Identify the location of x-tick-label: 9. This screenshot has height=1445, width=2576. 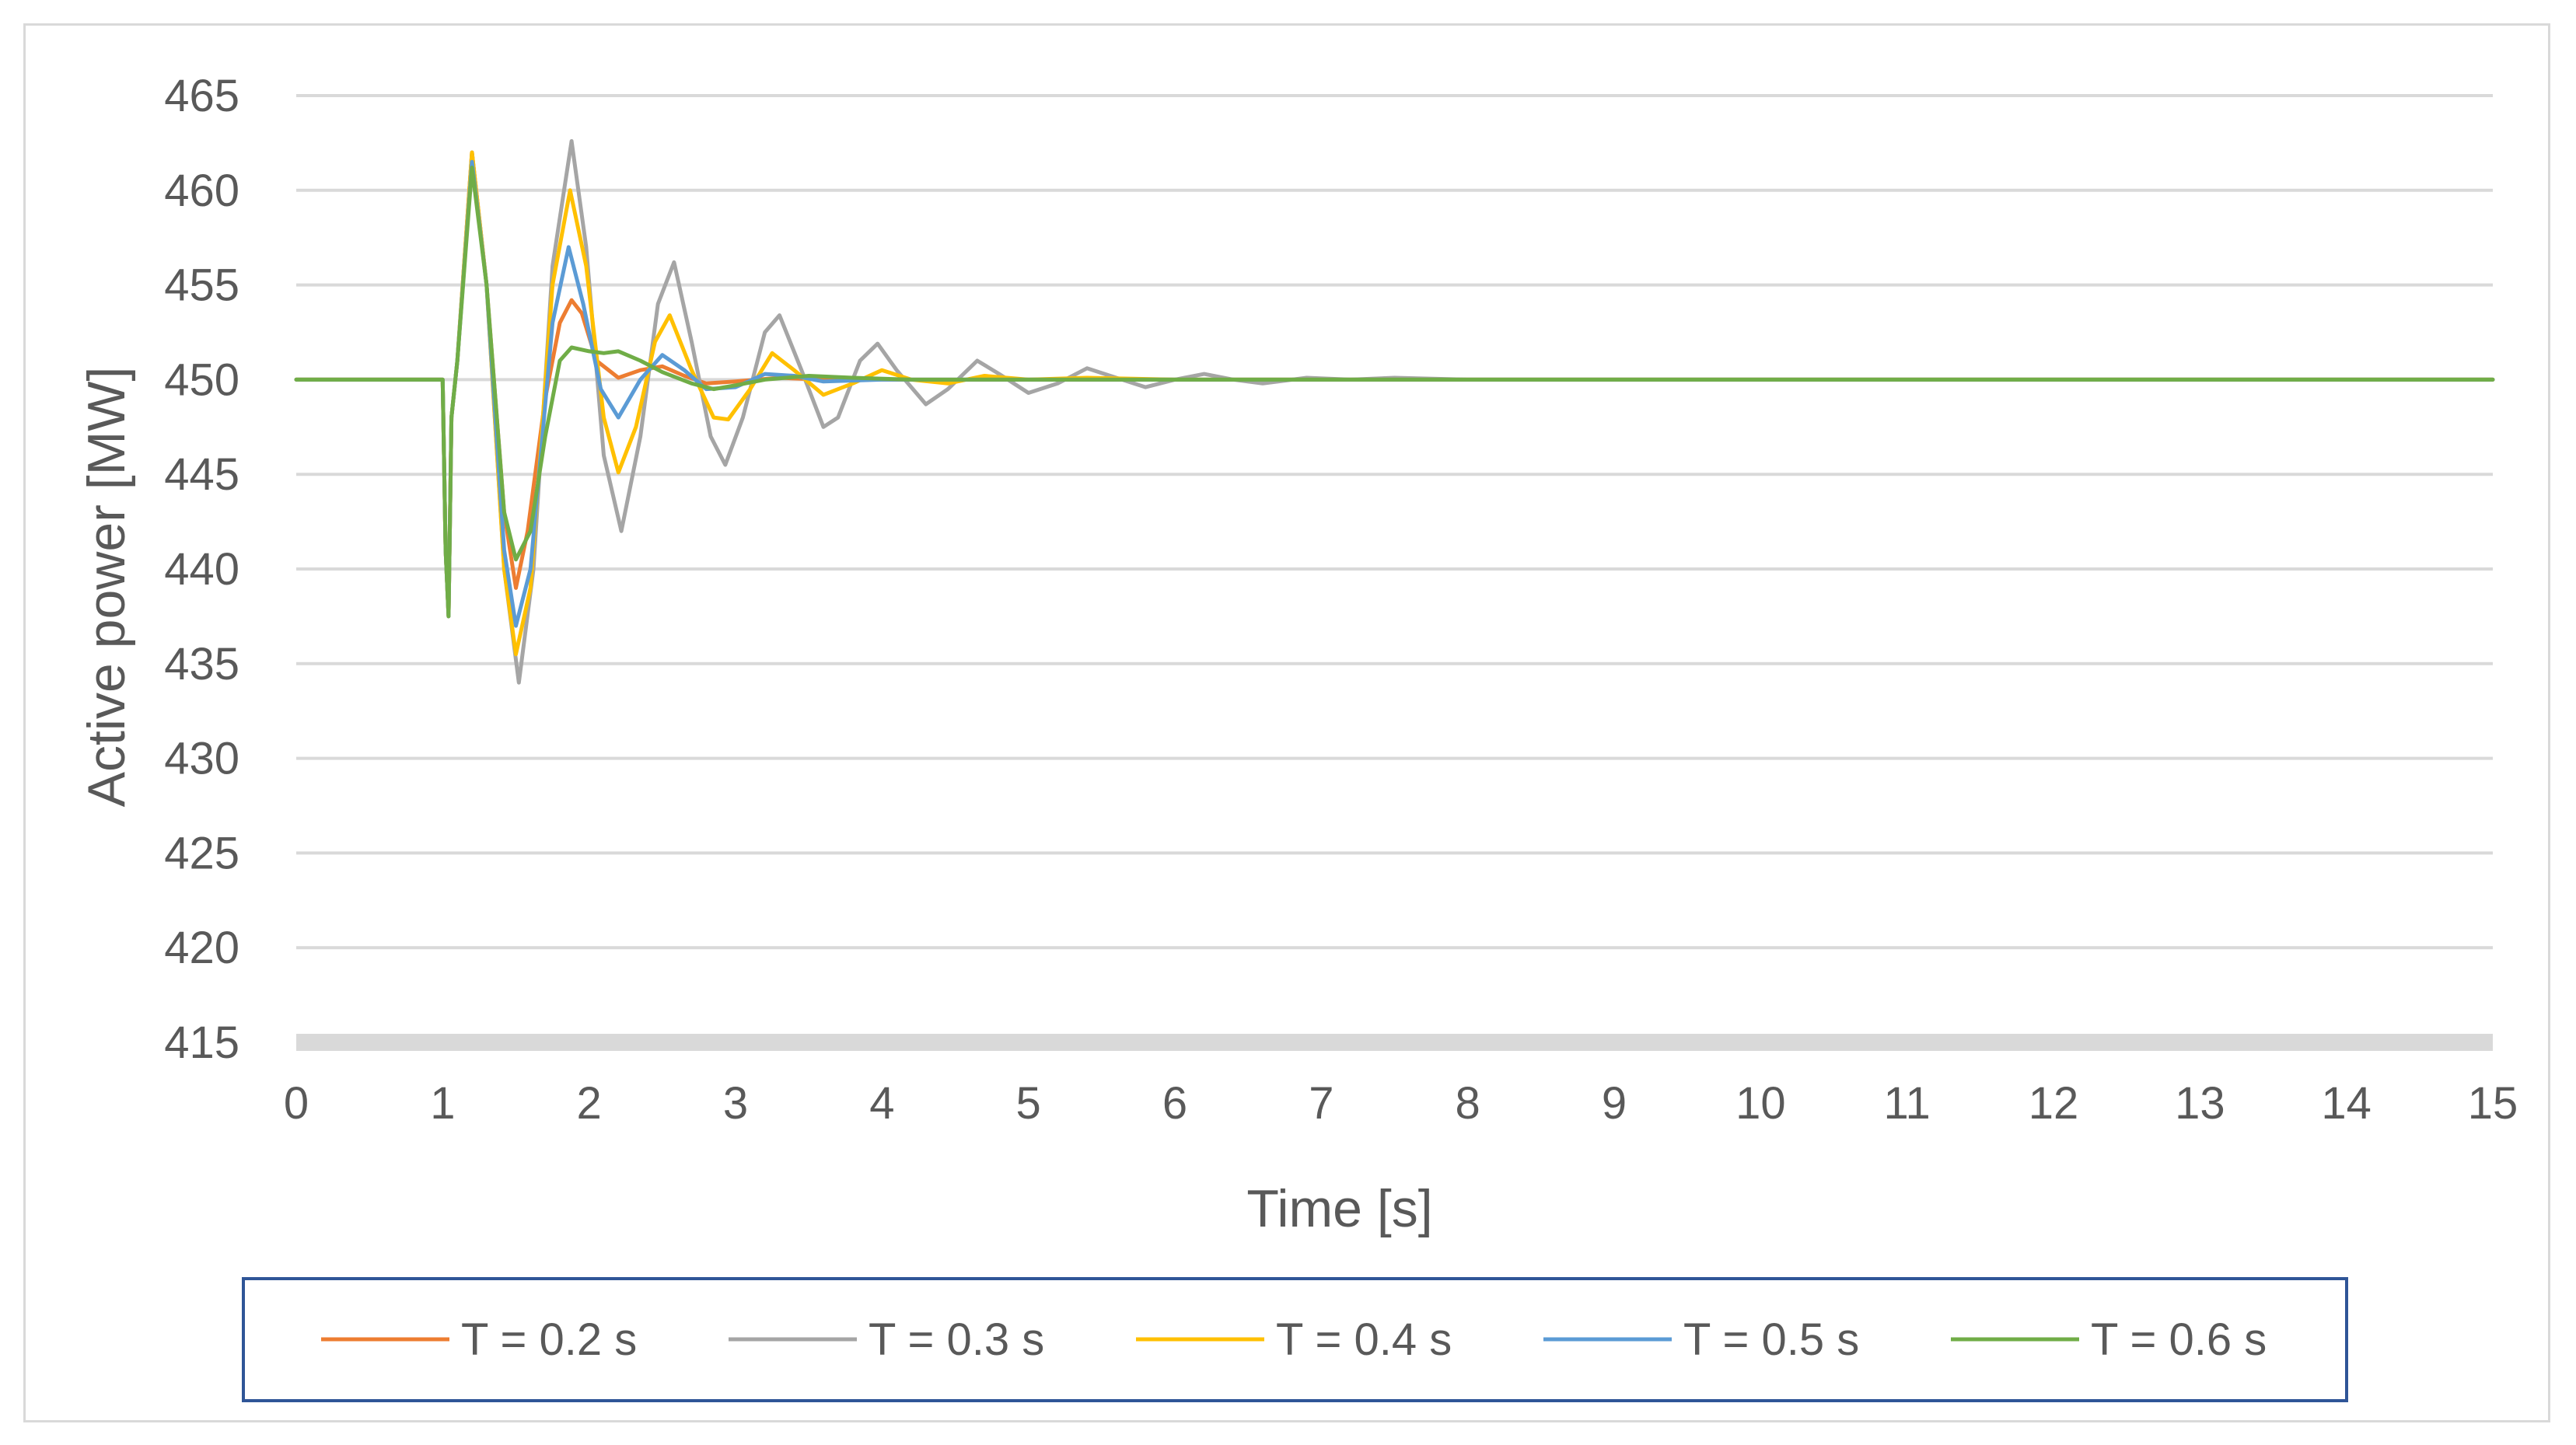
(1615, 1103).